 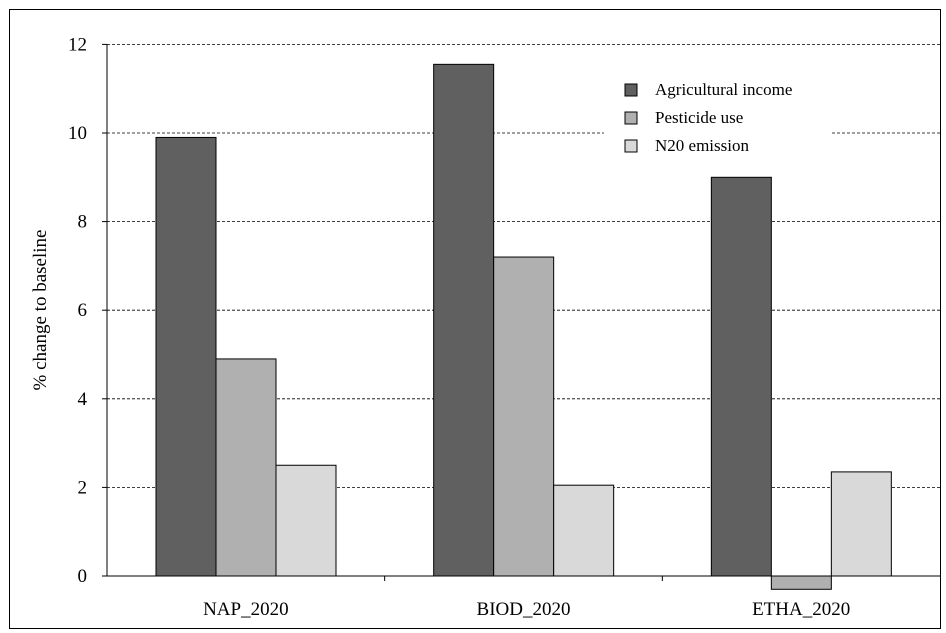 I want to click on y-tick-label: 6, so click(x=83, y=310).